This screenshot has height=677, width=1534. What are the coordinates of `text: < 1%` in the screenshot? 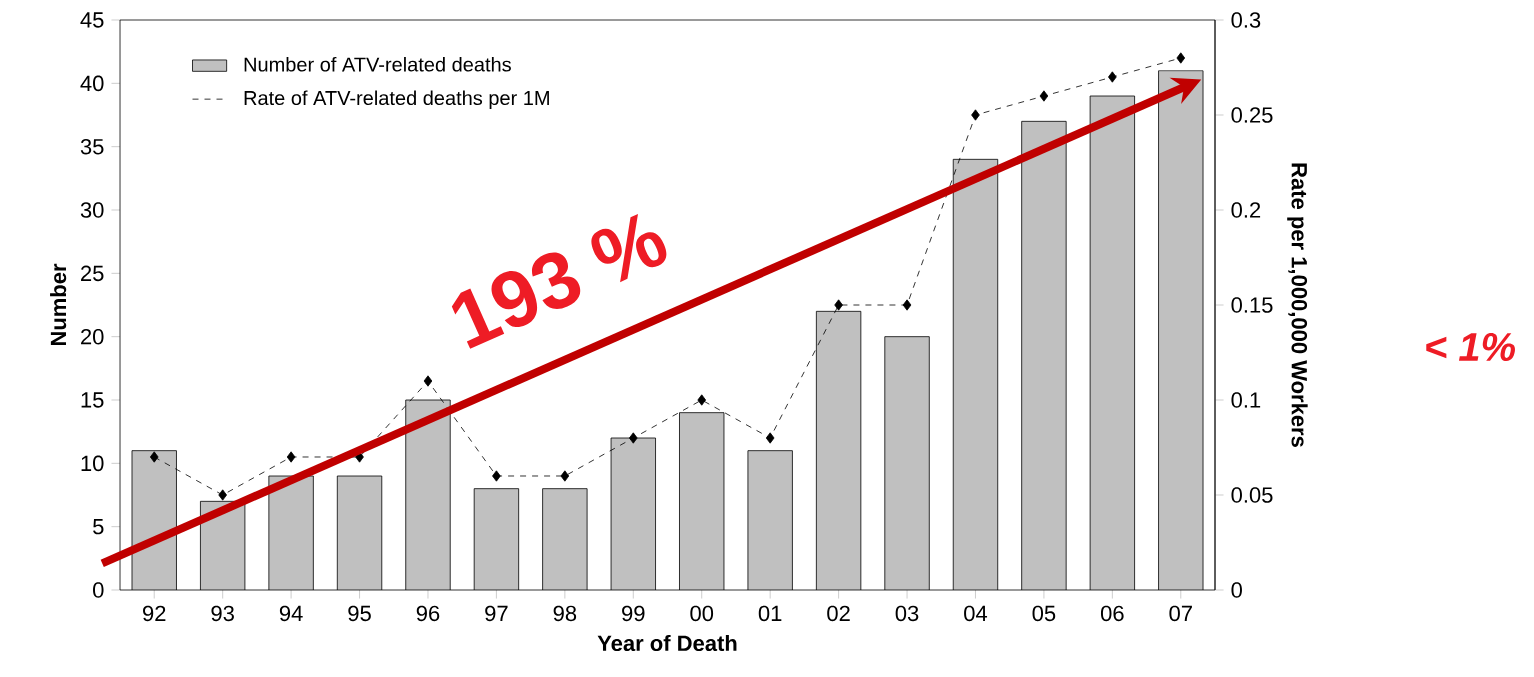 It's located at (1470, 347).